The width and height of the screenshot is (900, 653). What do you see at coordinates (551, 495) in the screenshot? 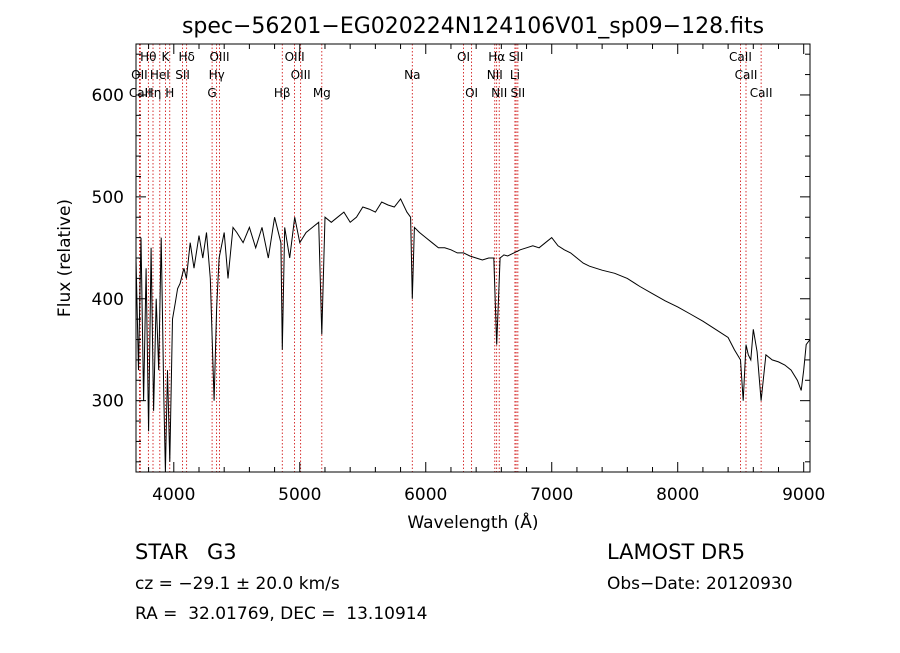
I see `x-tick-label: 7000` at bounding box center [551, 495].